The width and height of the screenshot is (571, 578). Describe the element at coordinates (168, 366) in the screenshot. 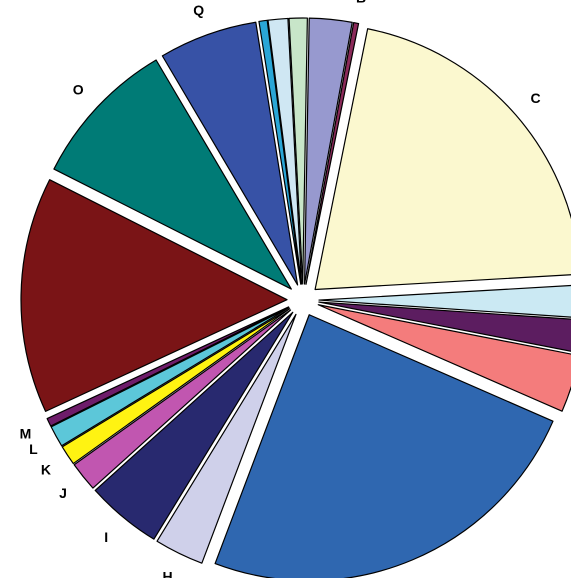

I see `pie-slice-m` at that location.